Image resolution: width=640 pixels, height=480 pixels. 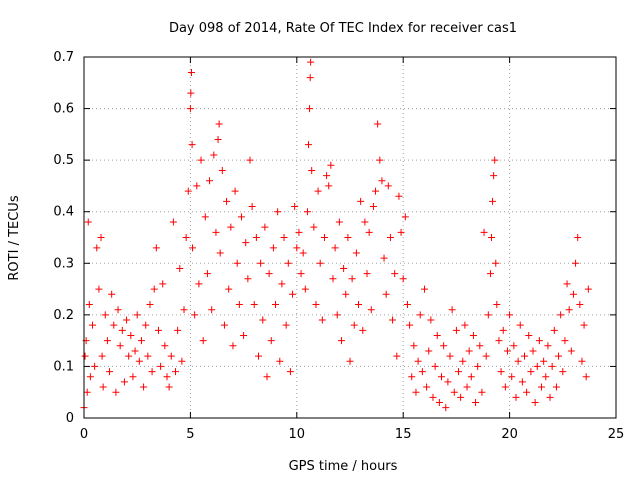 I want to click on x-tick-label: 15, so click(x=403, y=434).